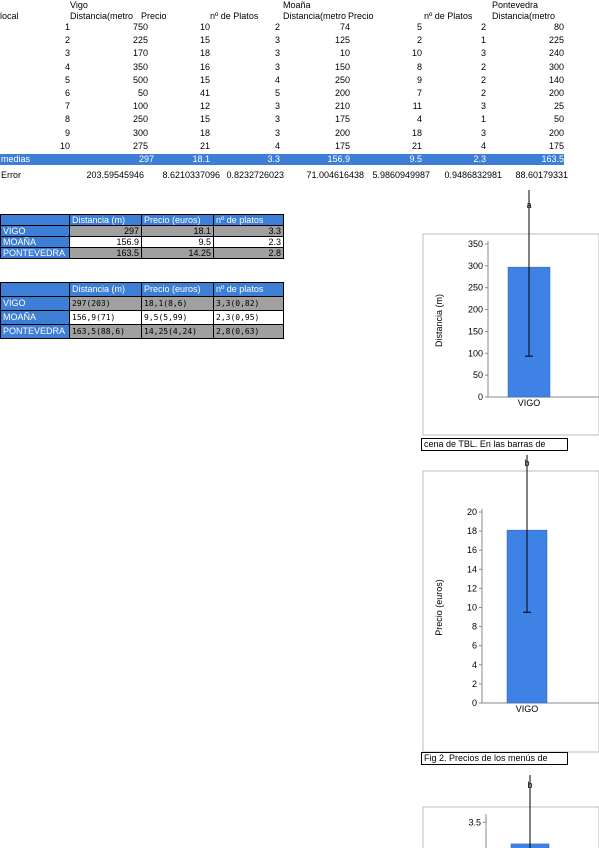 The width and height of the screenshot is (599, 848). Describe the element at coordinates (67, 106) in the screenshot. I see `row-index: 7` at that location.